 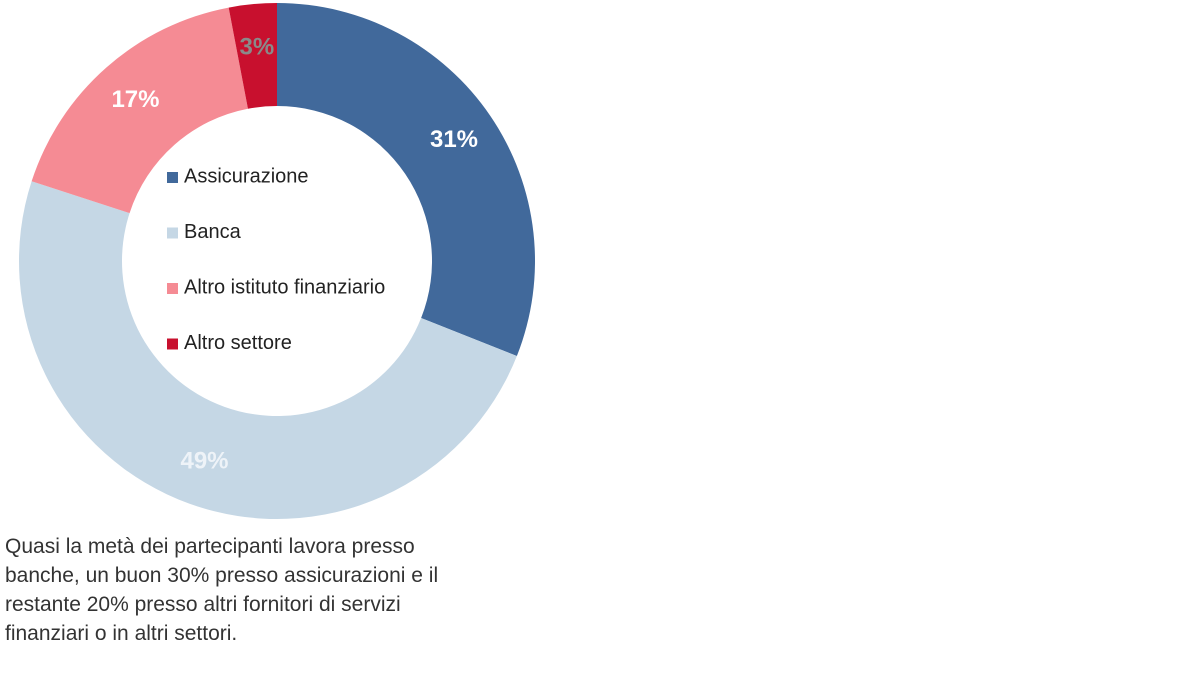 I want to click on value-label: 31%, so click(x=454, y=139).